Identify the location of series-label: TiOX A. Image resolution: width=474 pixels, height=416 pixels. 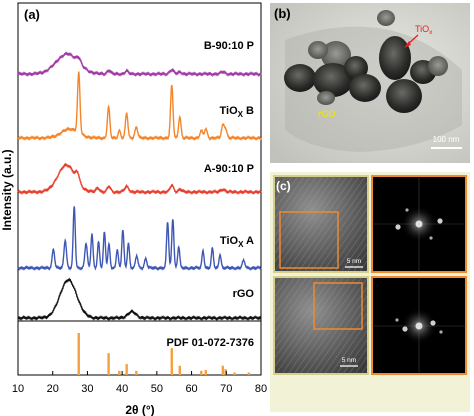
(237, 242).